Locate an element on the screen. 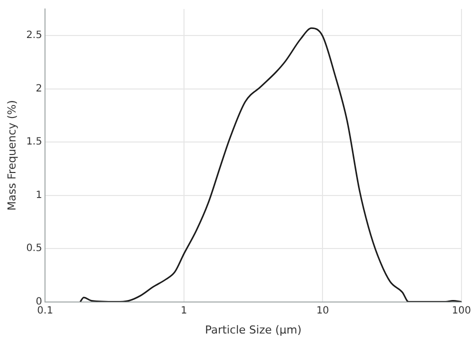 This screenshot has width=474, height=343. y-tick-label: 2 is located at coordinates (39, 88).